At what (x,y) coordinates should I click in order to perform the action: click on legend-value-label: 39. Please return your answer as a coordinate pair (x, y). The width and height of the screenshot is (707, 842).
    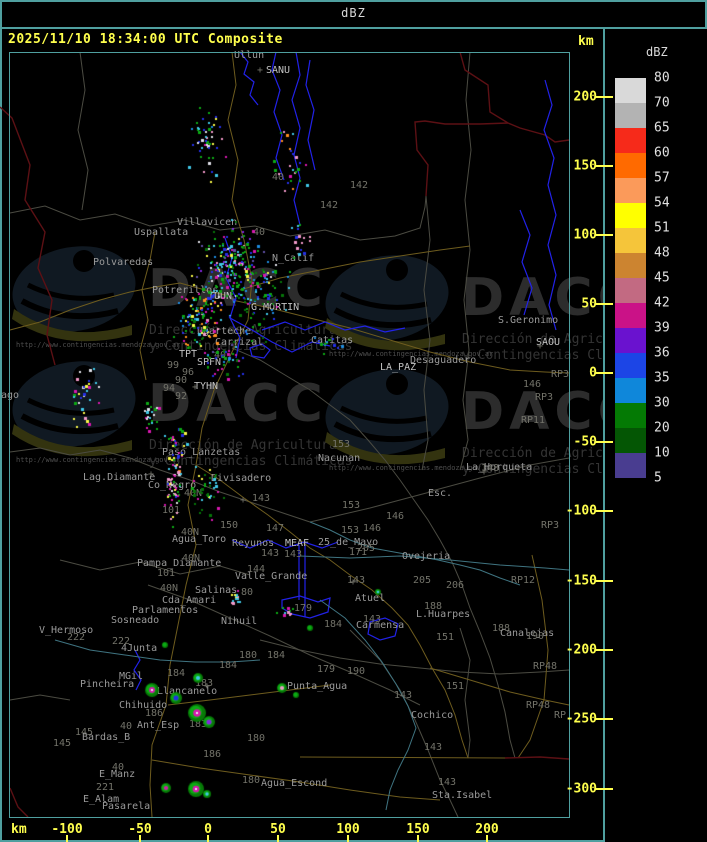
    Looking at the image, I should click on (662, 328).